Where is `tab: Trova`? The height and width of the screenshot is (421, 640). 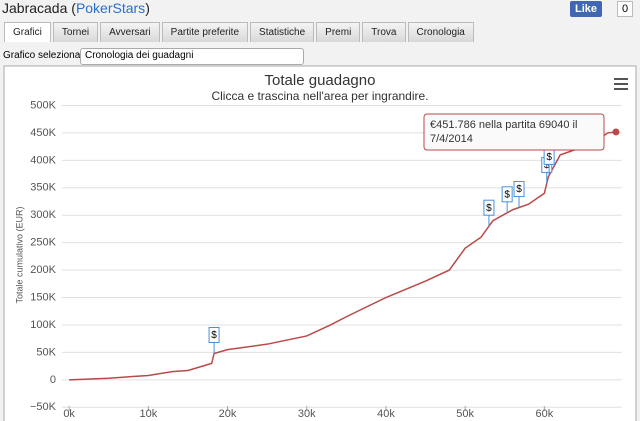
tab: Trova is located at coordinates (384, 32).